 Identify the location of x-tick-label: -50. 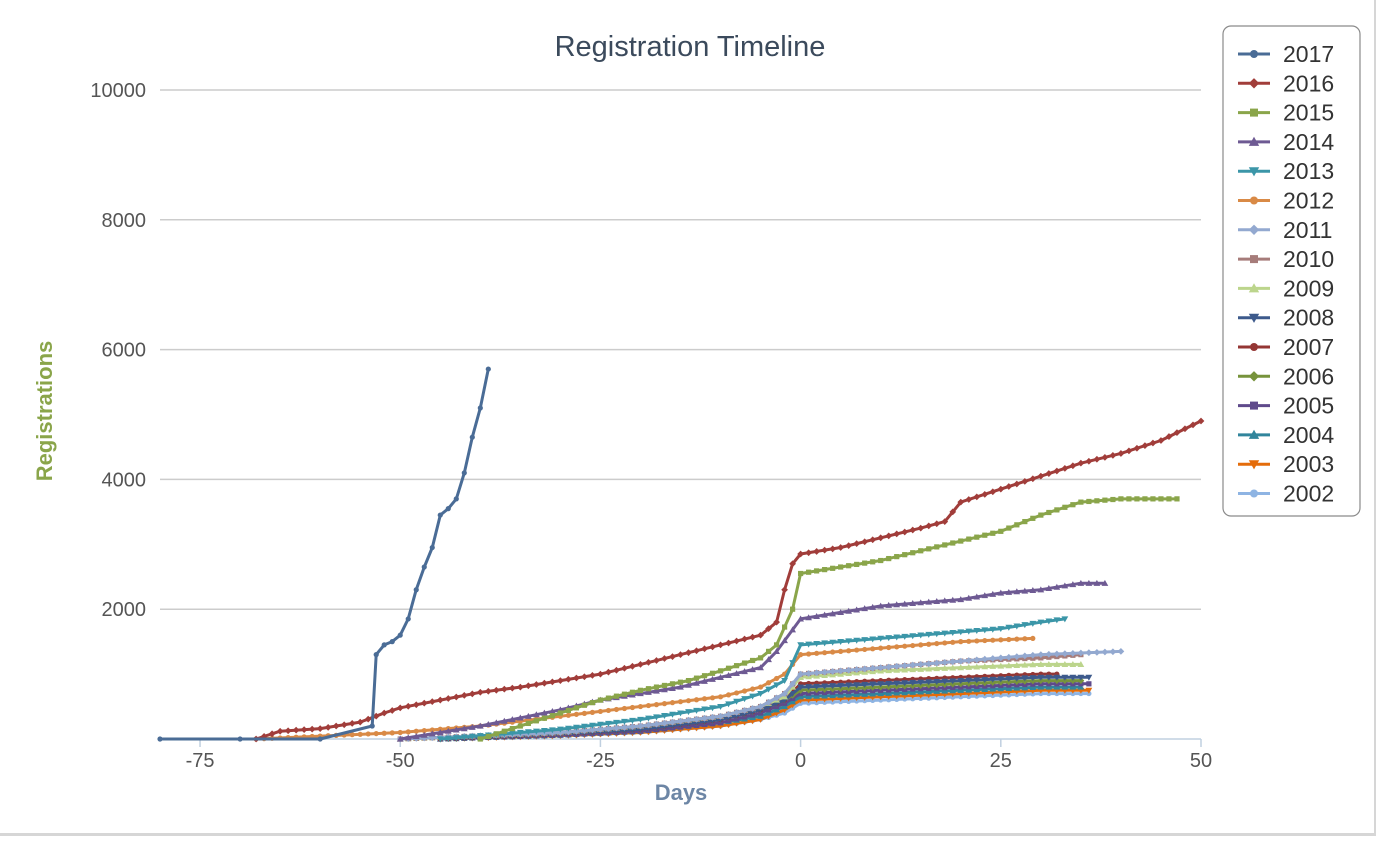
(400, 761).